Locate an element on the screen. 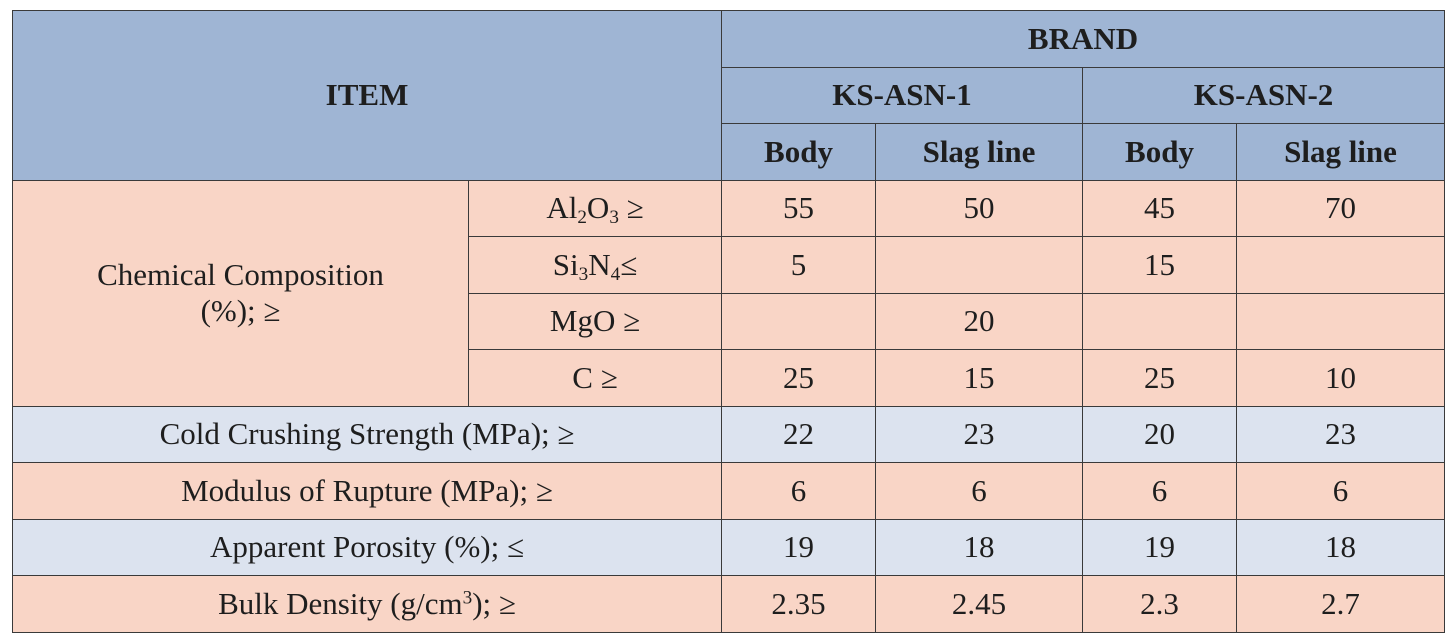 The image size is (1450, 642). formula-part: Si is located at coordinates (565, 264).